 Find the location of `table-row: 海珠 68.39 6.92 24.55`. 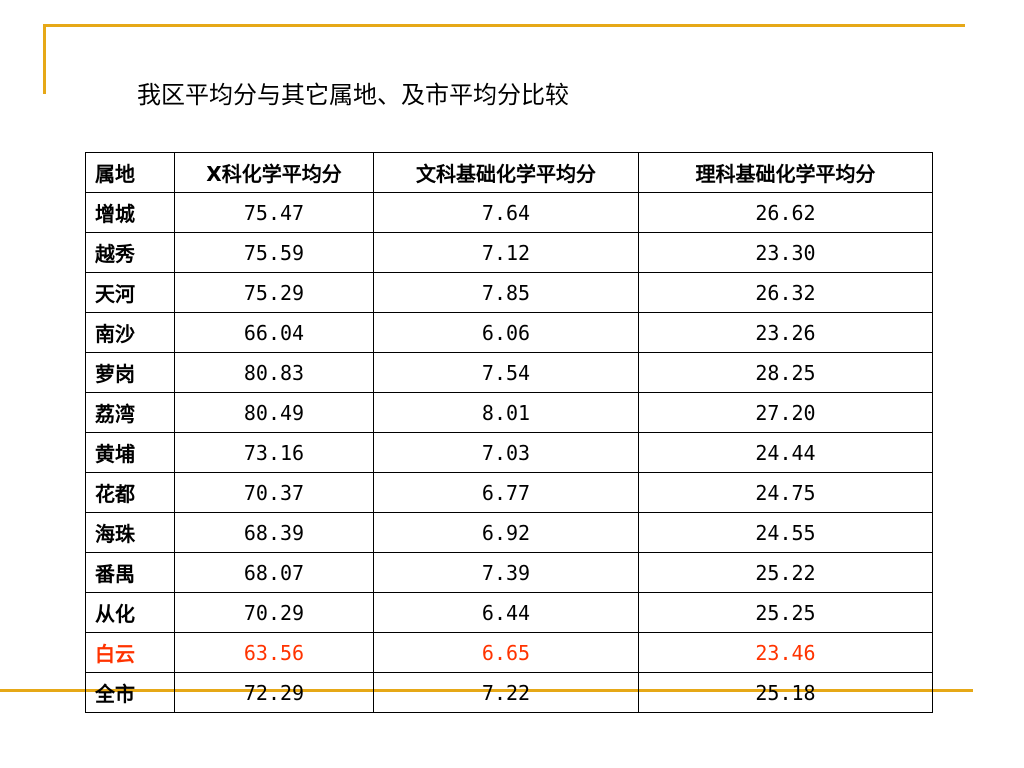

table-row: 海珠 68.39 6.92 24.55 is located at coordinates (509, 532).